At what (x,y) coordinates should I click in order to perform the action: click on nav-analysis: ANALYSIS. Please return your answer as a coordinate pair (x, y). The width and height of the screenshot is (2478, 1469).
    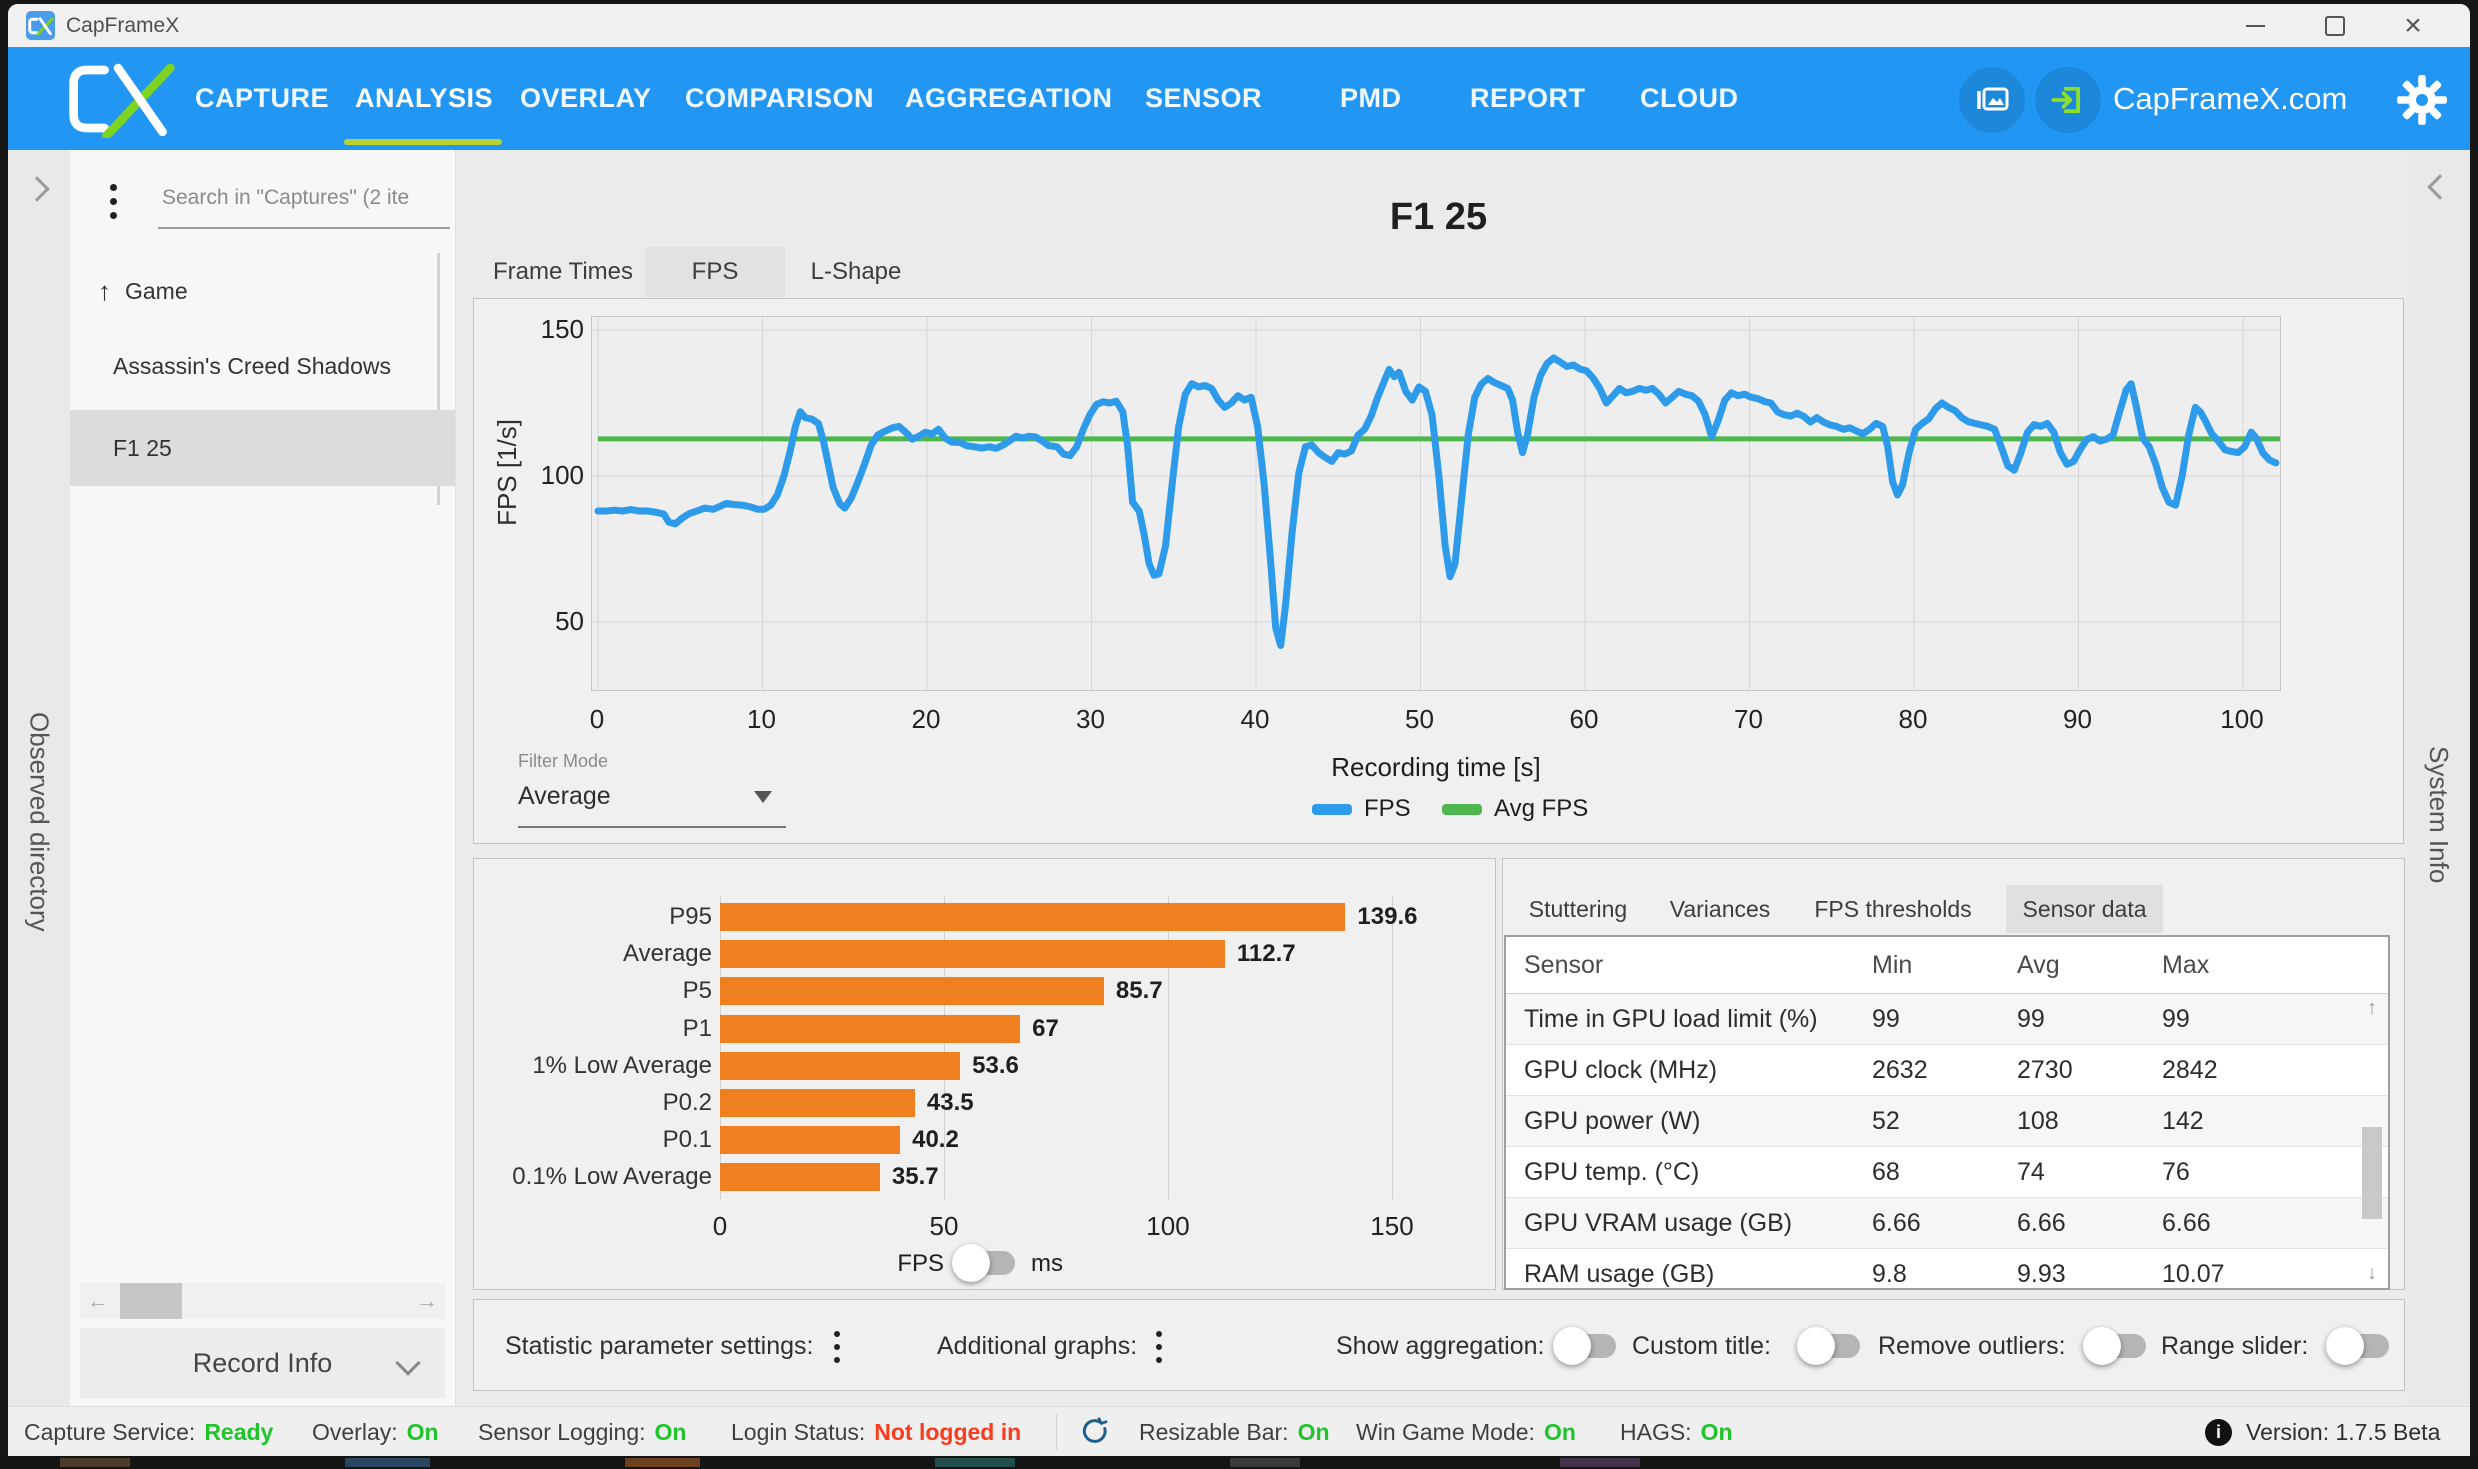
    Looking at the image, I should click on (424, 98).